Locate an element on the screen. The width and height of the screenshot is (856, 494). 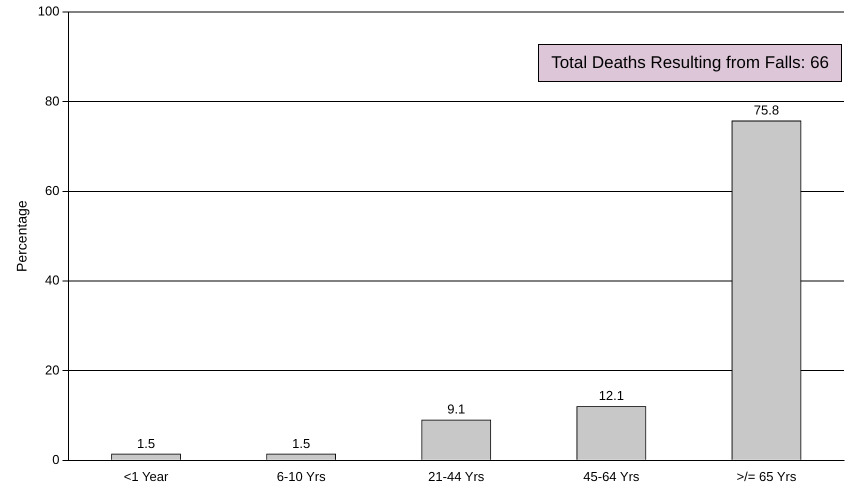
y-tick-label: 0 is located at coordinates (56, 459).